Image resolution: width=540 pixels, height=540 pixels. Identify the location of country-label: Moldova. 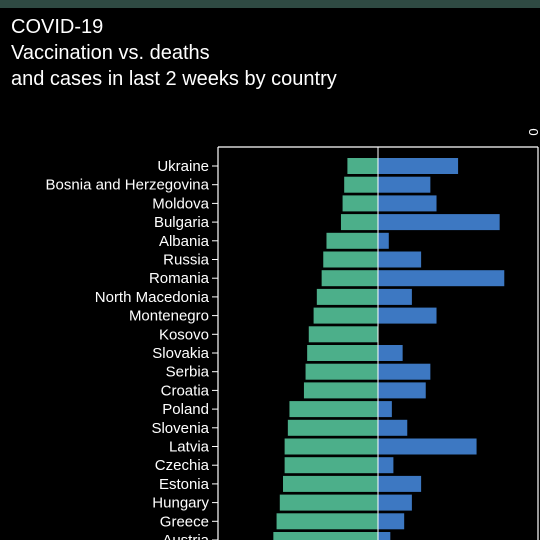
(180, 203).